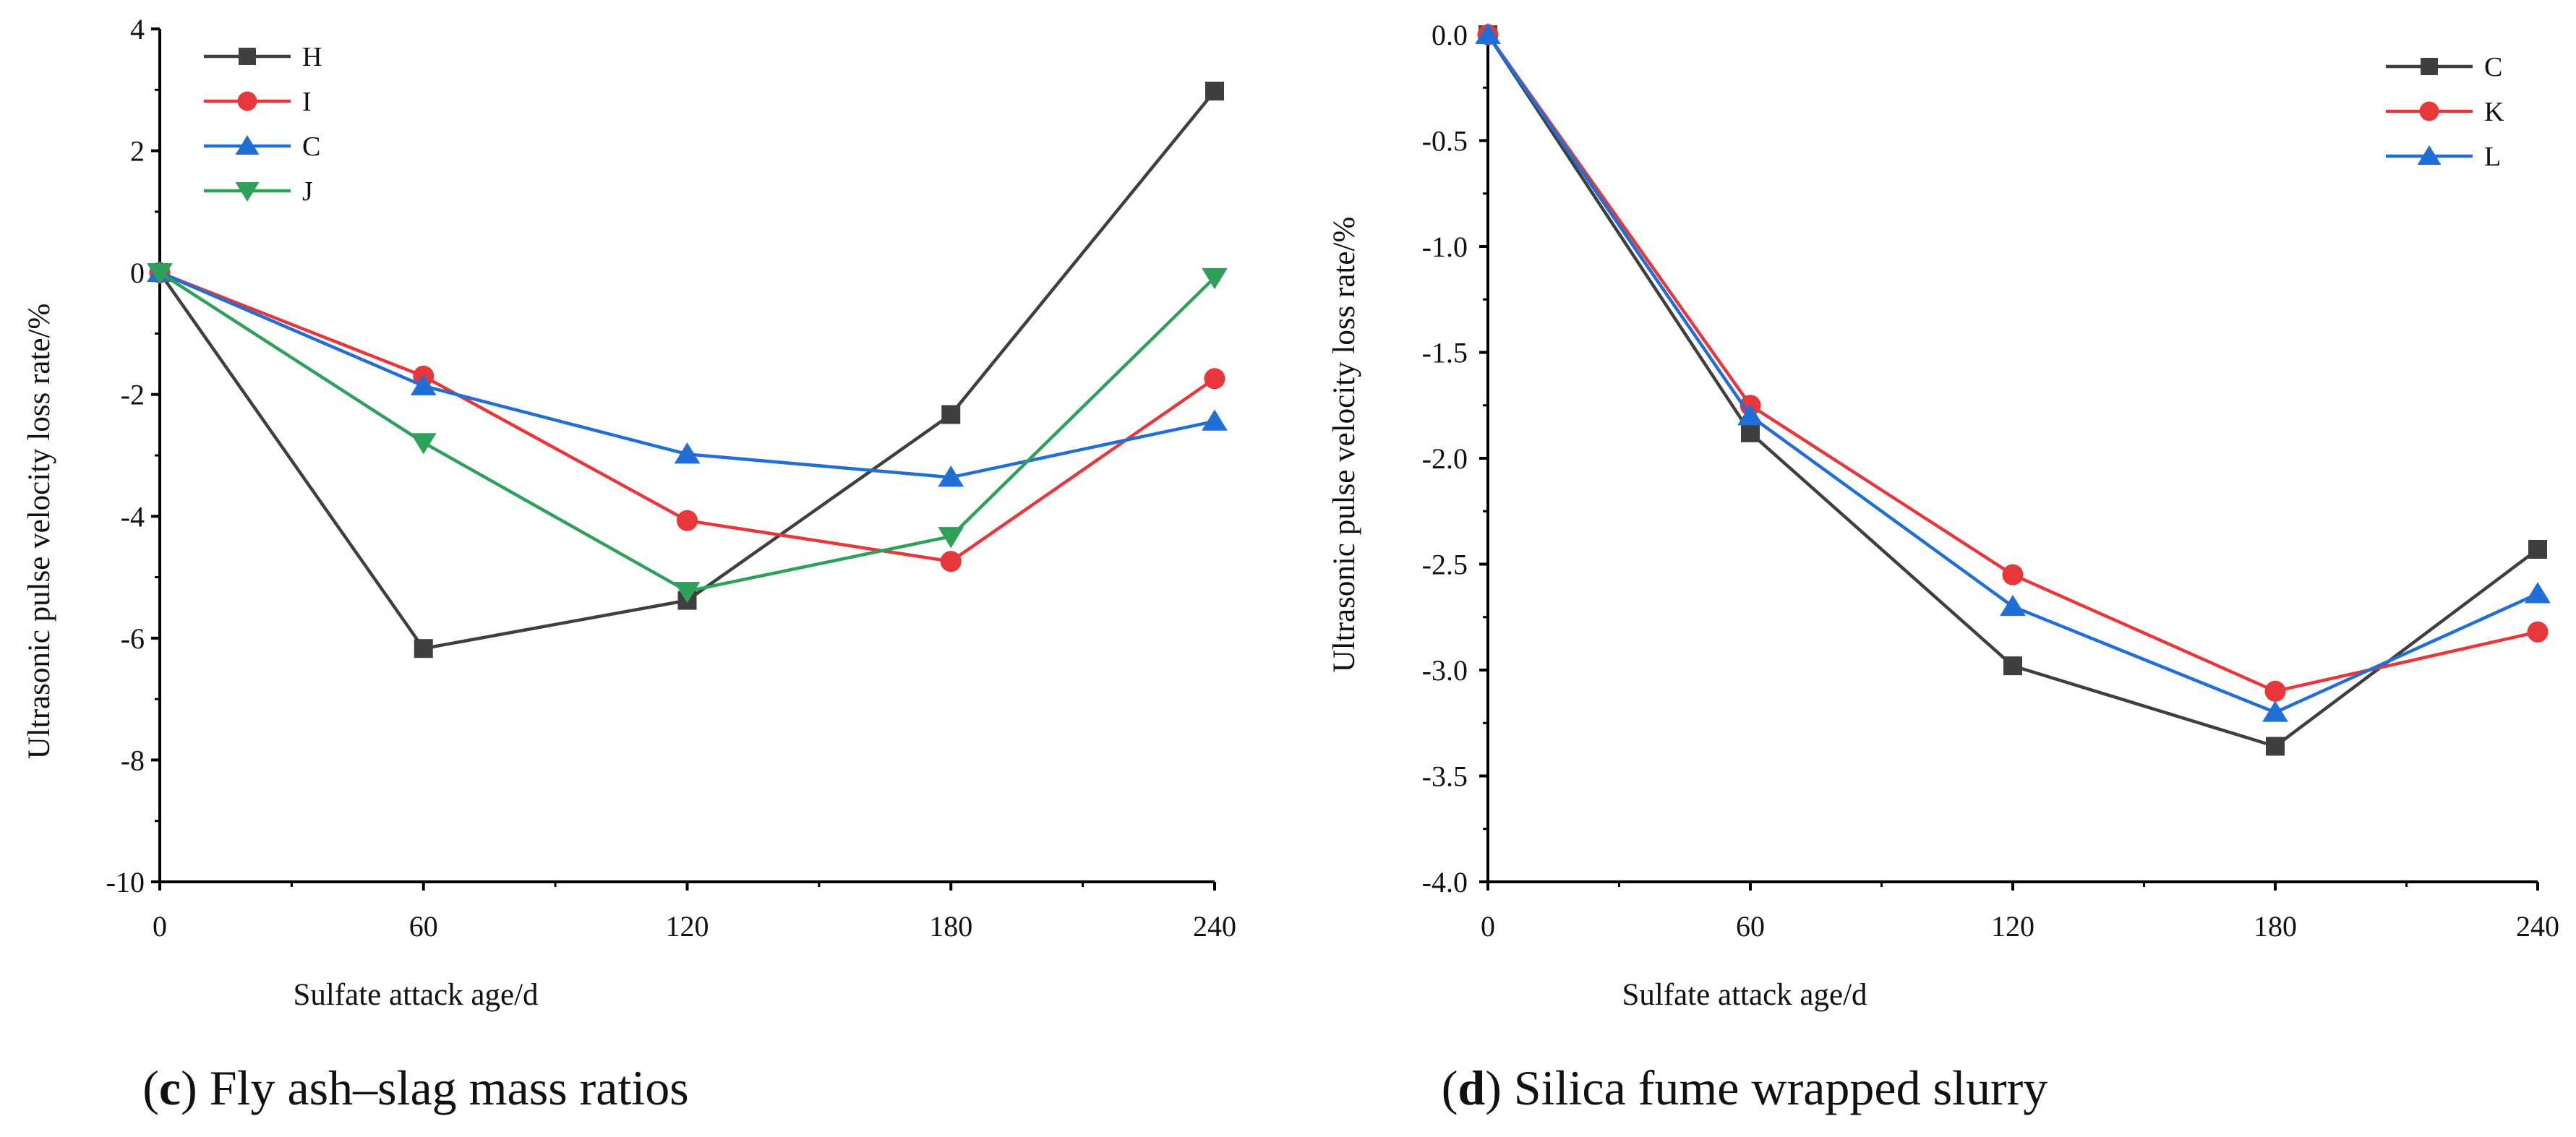  I want to click on y-tick-label: -3.5, so click(1445, 777).